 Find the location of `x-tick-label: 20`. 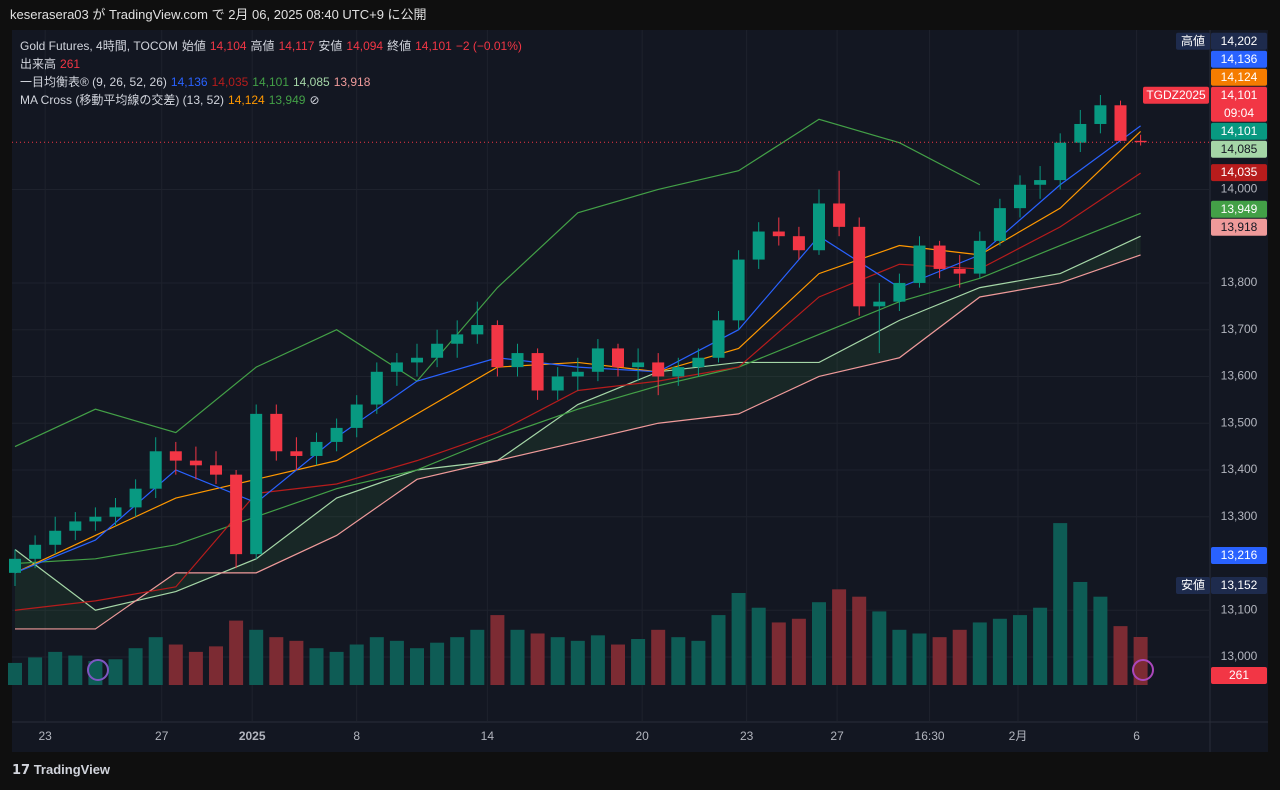

x-tick-label: 20 is located at coordinates (642, 736).